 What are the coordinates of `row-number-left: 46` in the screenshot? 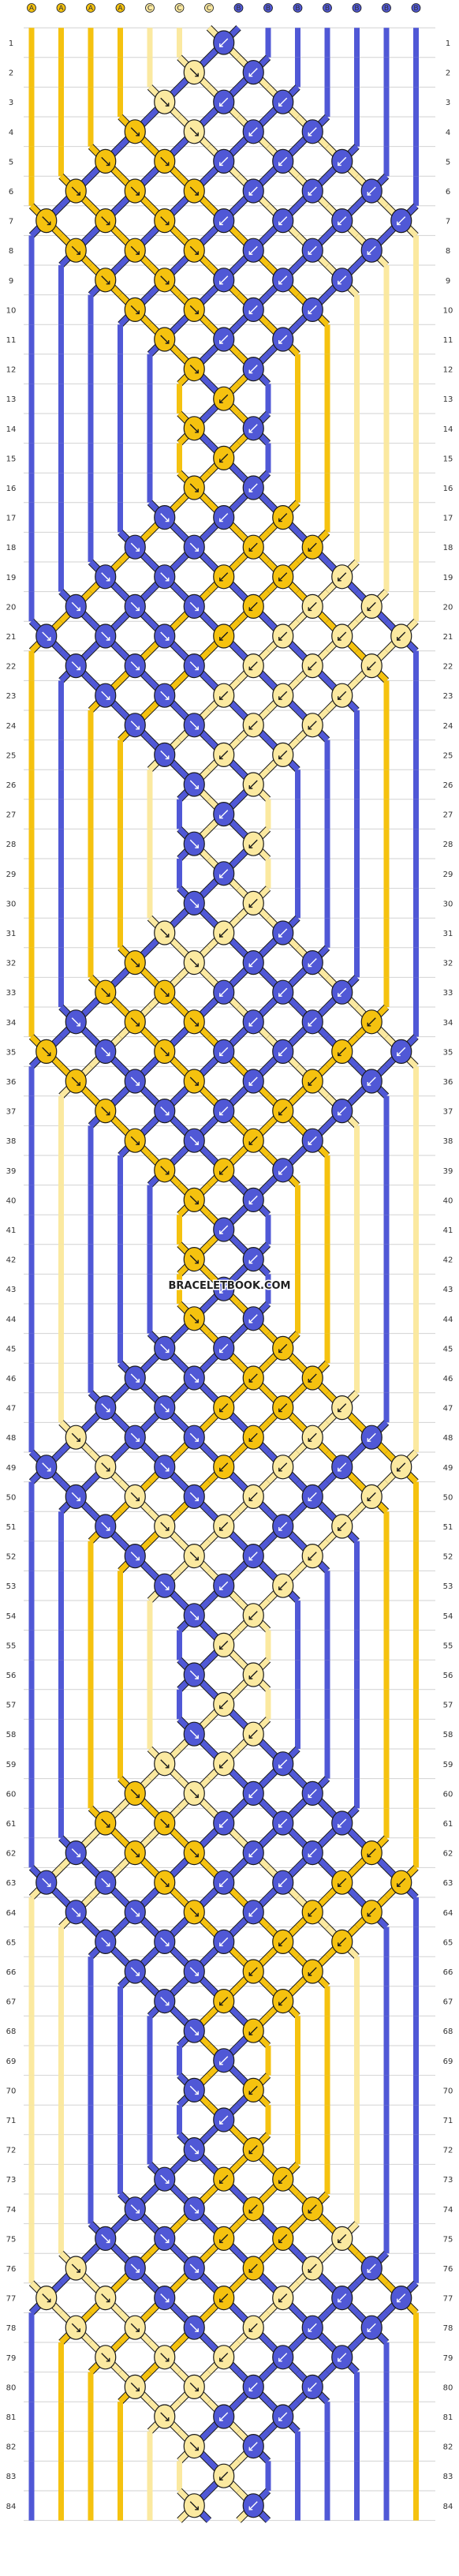 It's located at (11, 1379).